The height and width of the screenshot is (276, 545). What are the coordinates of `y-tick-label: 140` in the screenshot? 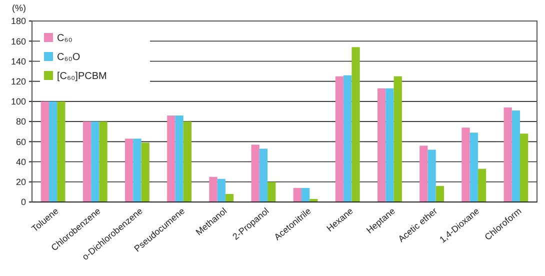 It's located at (18, 61).